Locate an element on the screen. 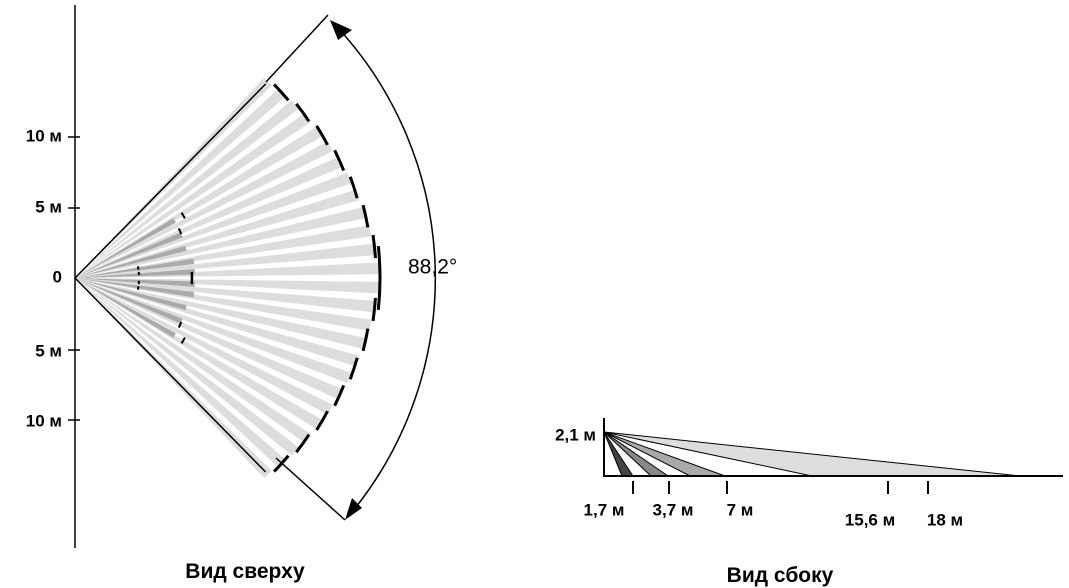  height-label: 2,1 м is located at coordinates (575, 434).